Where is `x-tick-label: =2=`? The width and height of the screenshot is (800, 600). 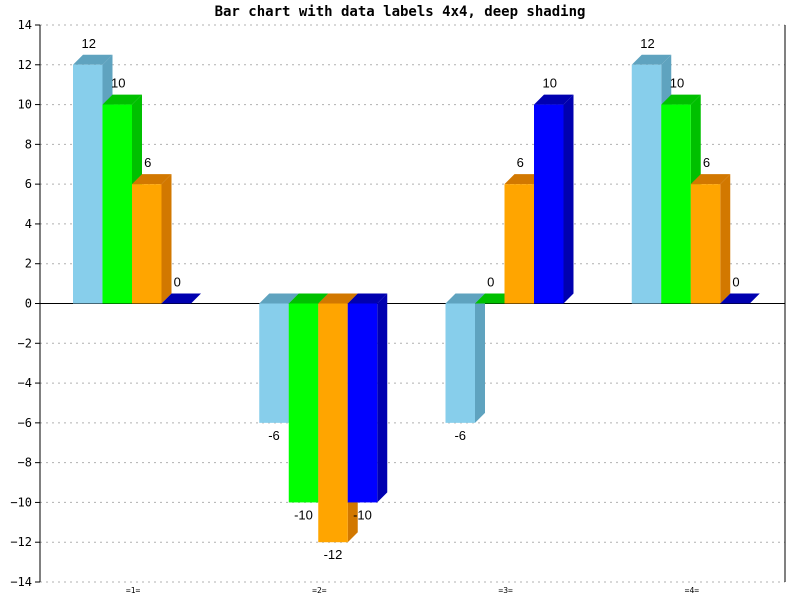
x-tick-label: =2= is located at coordinates (319, 590).